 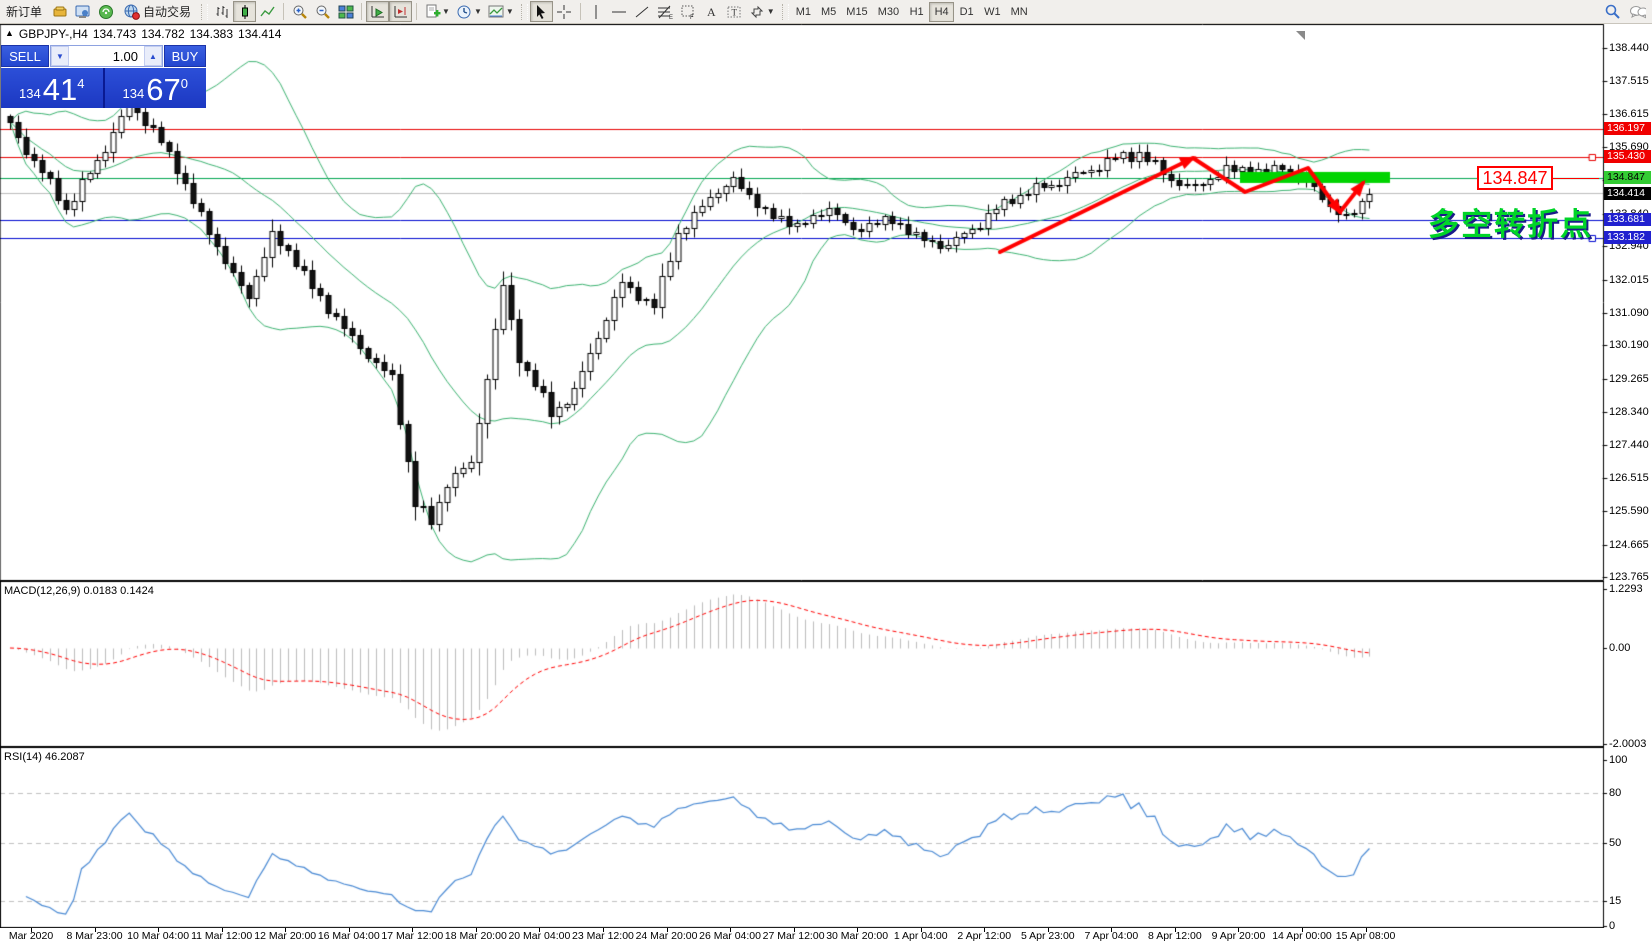 I want to click on time-axis-label: 9 Apr 20:00, so click(x=1238, y=936).